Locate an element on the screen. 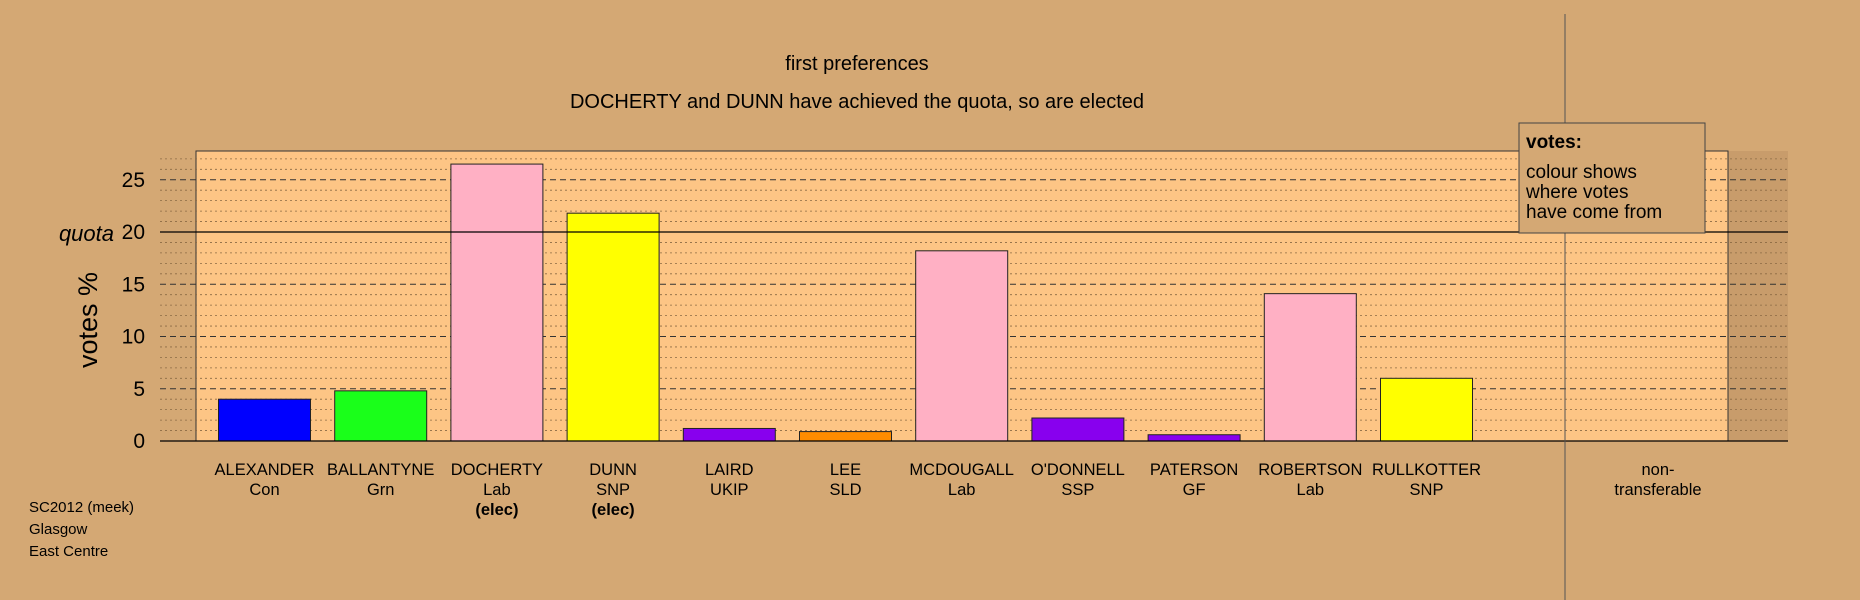  legend-line-2: where votes is located at coordinates (1576, 192).